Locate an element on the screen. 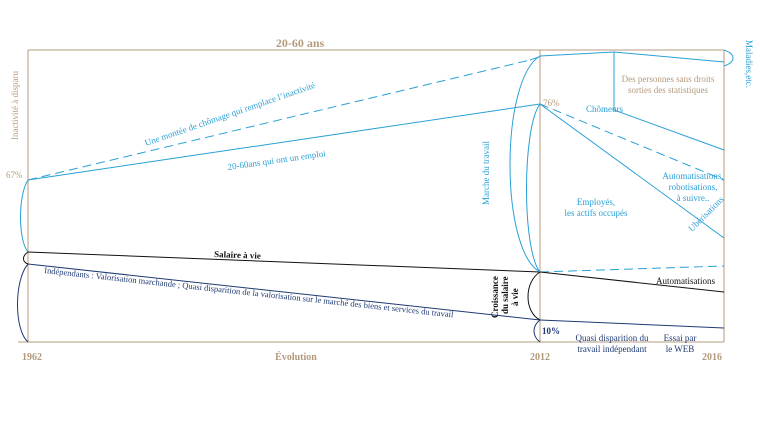 Image resolution: width=760 pixels, height=429 pixels. automation-line is located at coordinates (632, 282).